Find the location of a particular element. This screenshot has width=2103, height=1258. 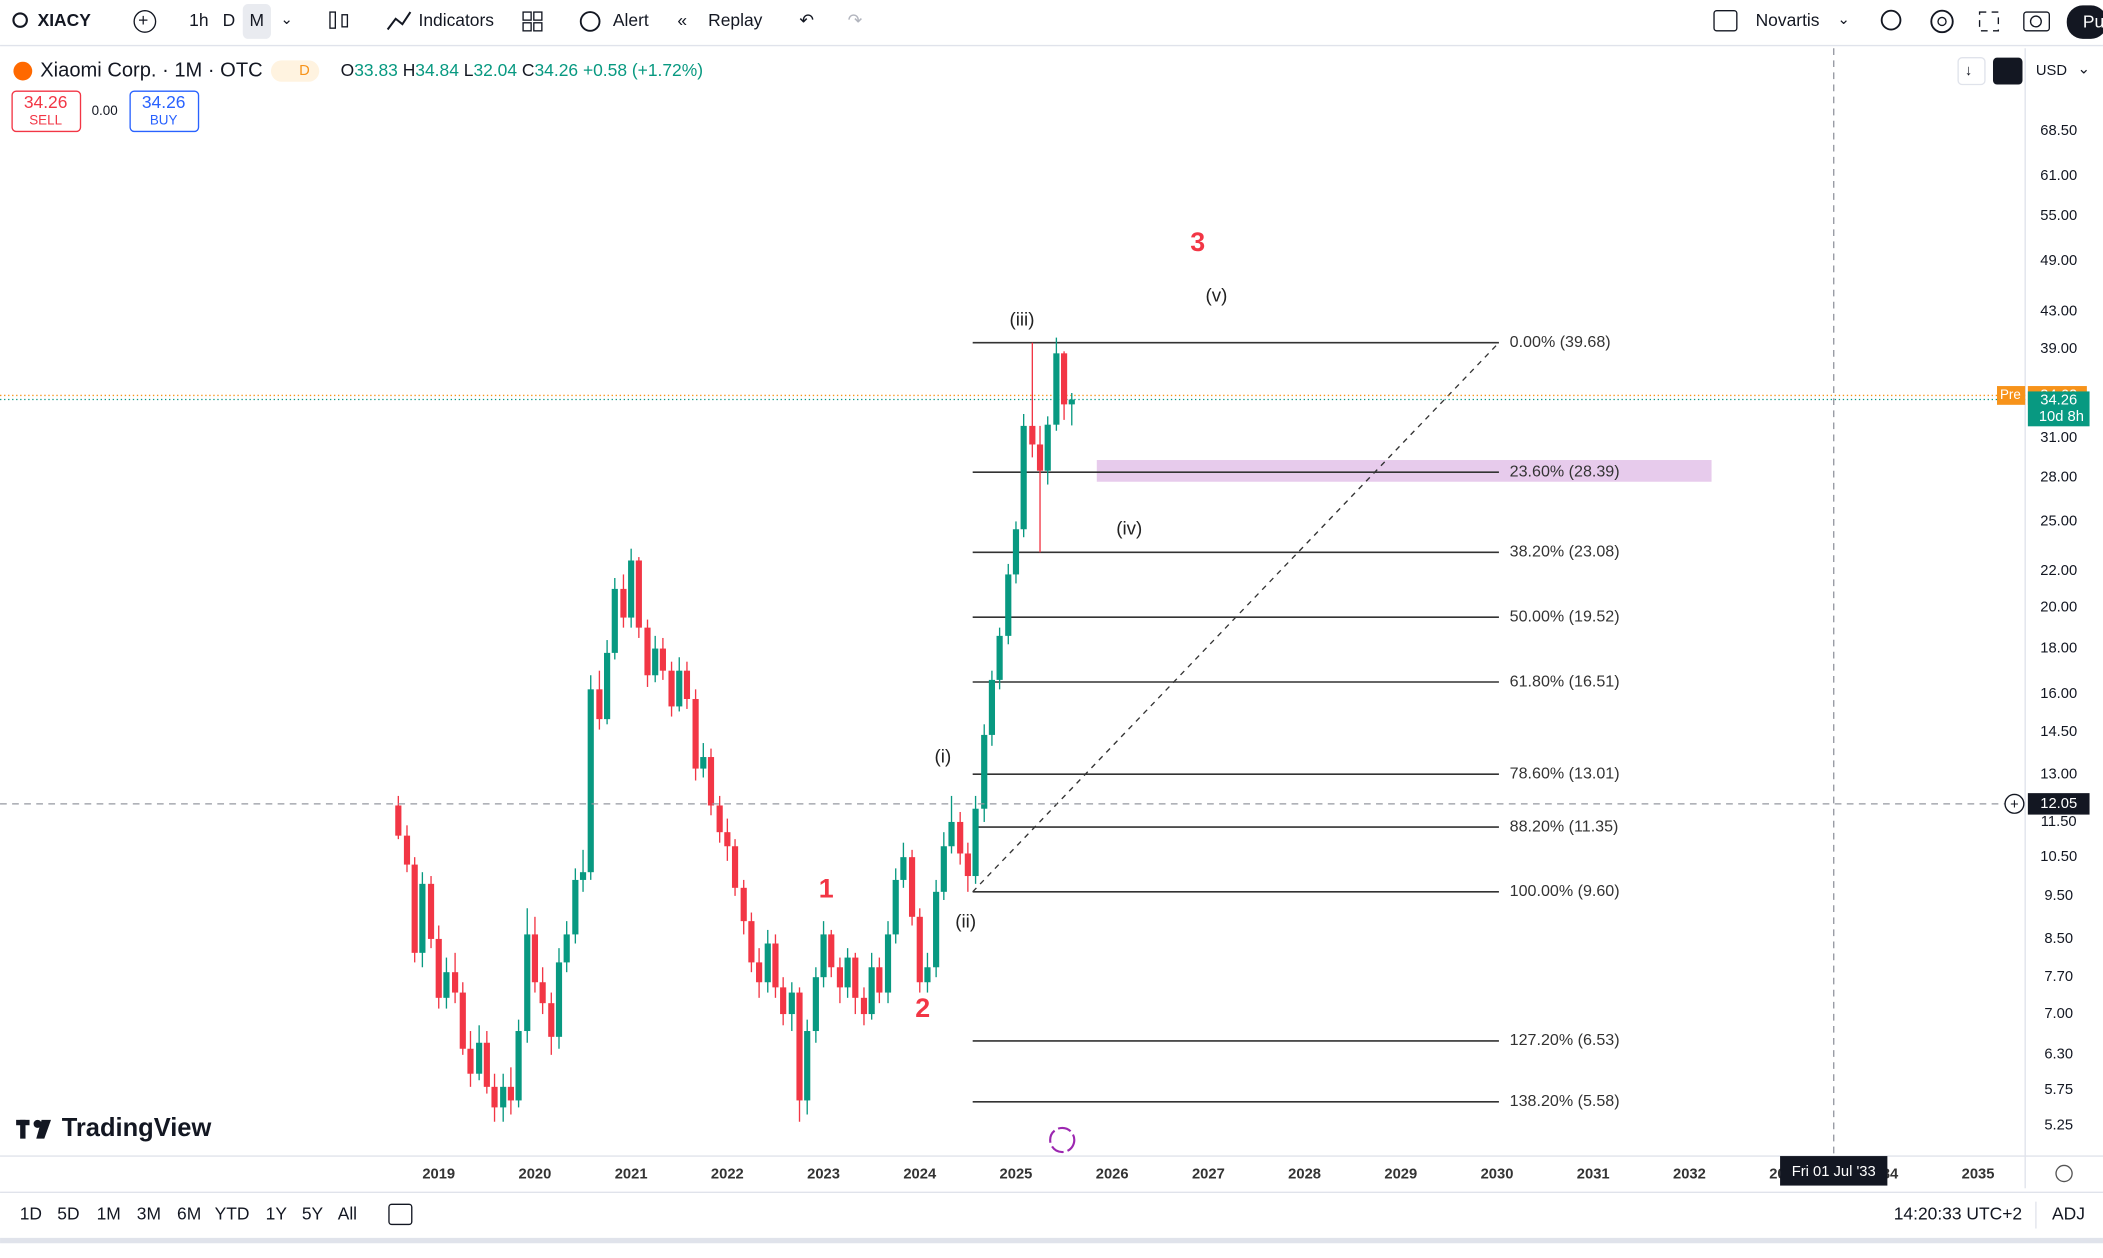

goto-date is located at coordinates (400, 1214).